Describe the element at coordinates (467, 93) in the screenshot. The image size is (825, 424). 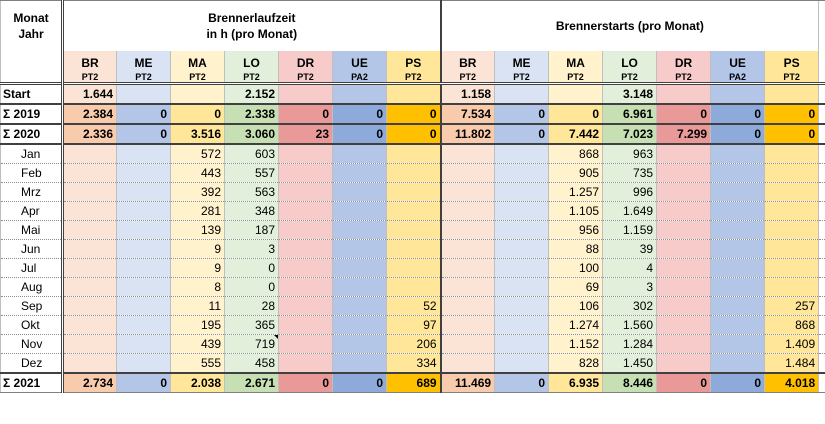
I see `table-cell: 1.158` at that location.